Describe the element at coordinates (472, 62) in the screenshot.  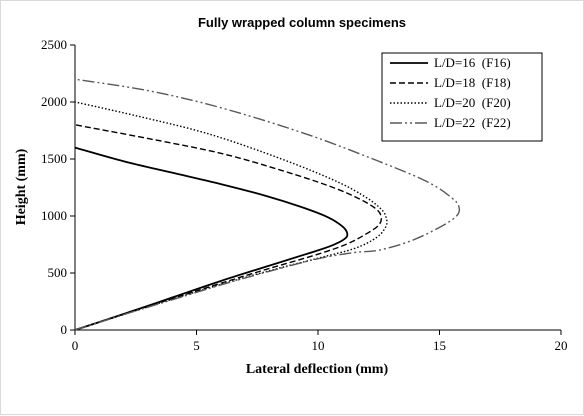
I see `legend-label-1: L/D=16 (F16)` at that location.